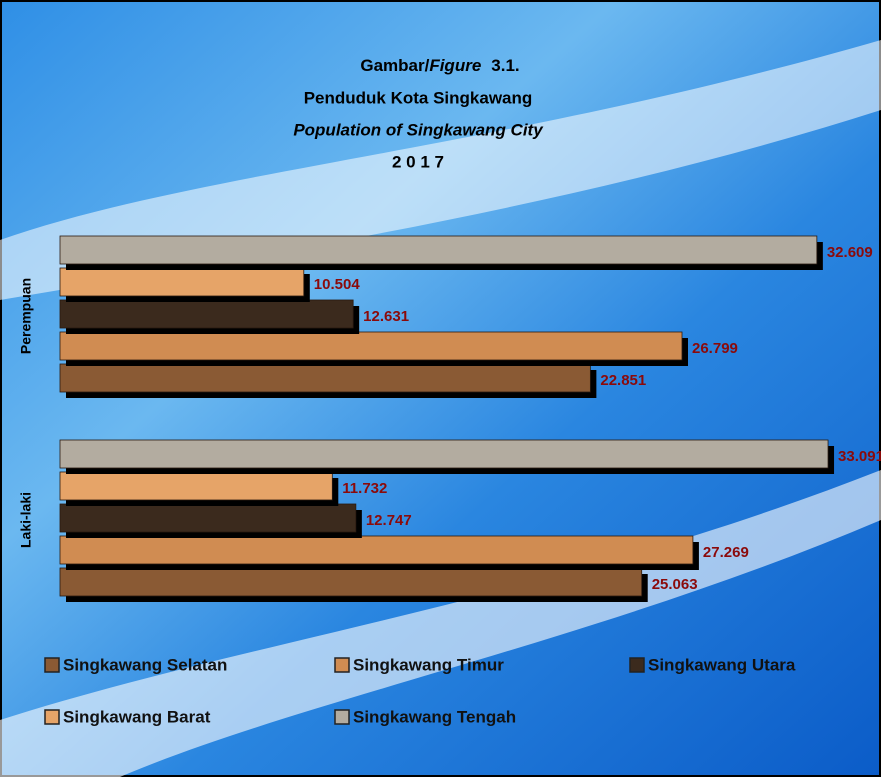 Image resolution: width=881 pixels, height=782 pixels. I want to click on year: 2 0 1 7, so click(418, 161).